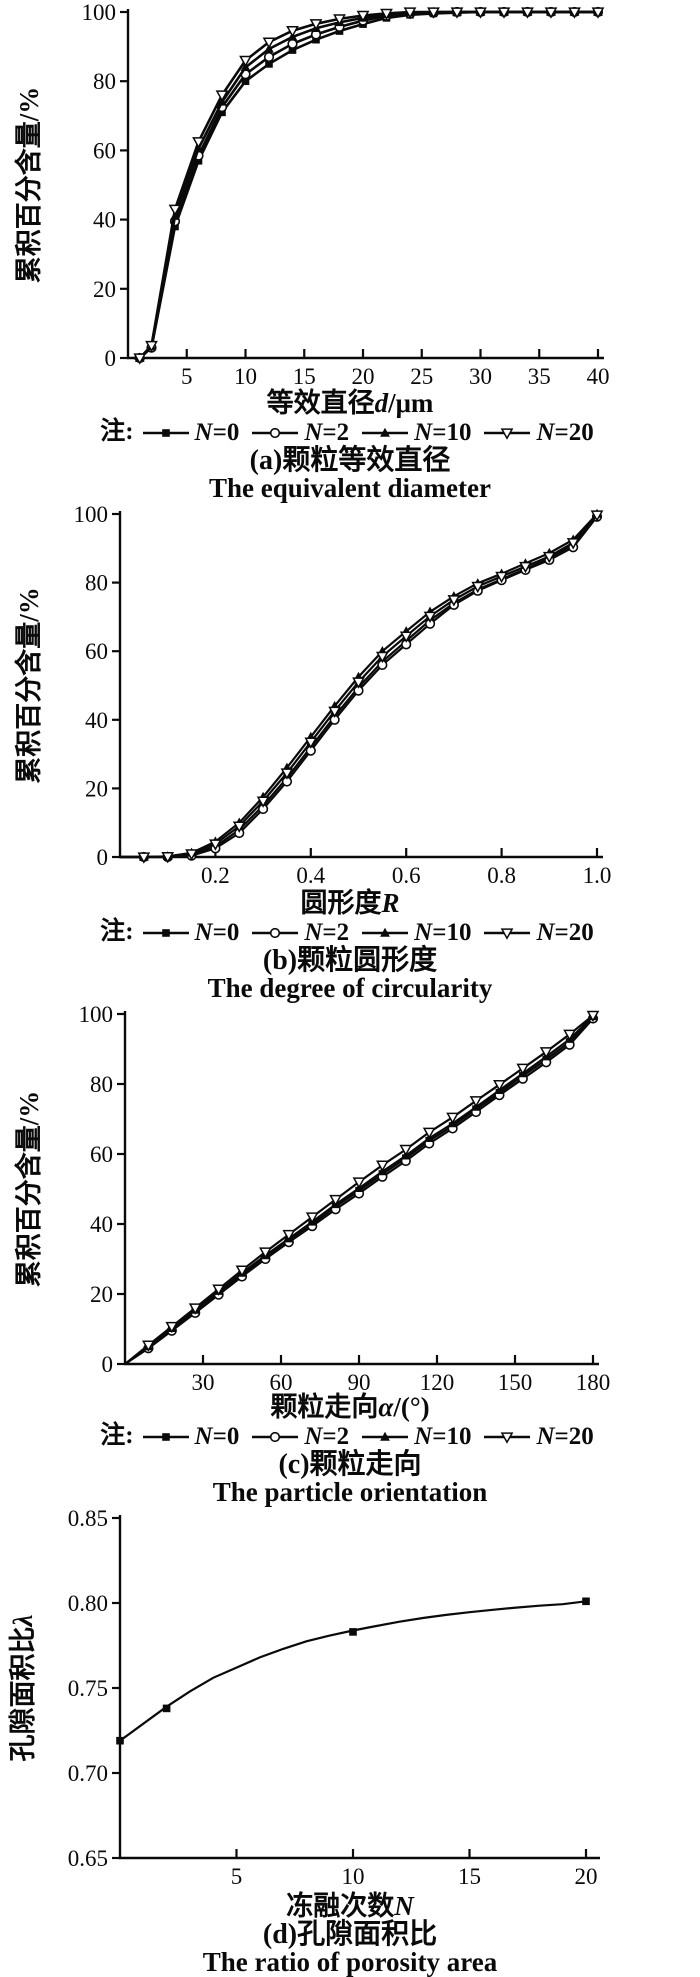 The image size is (700, 1977). Describe the element at coordinates (28, 685) in the screenshot. I see `y-axis-label: 累积百分含量/%` at that location.